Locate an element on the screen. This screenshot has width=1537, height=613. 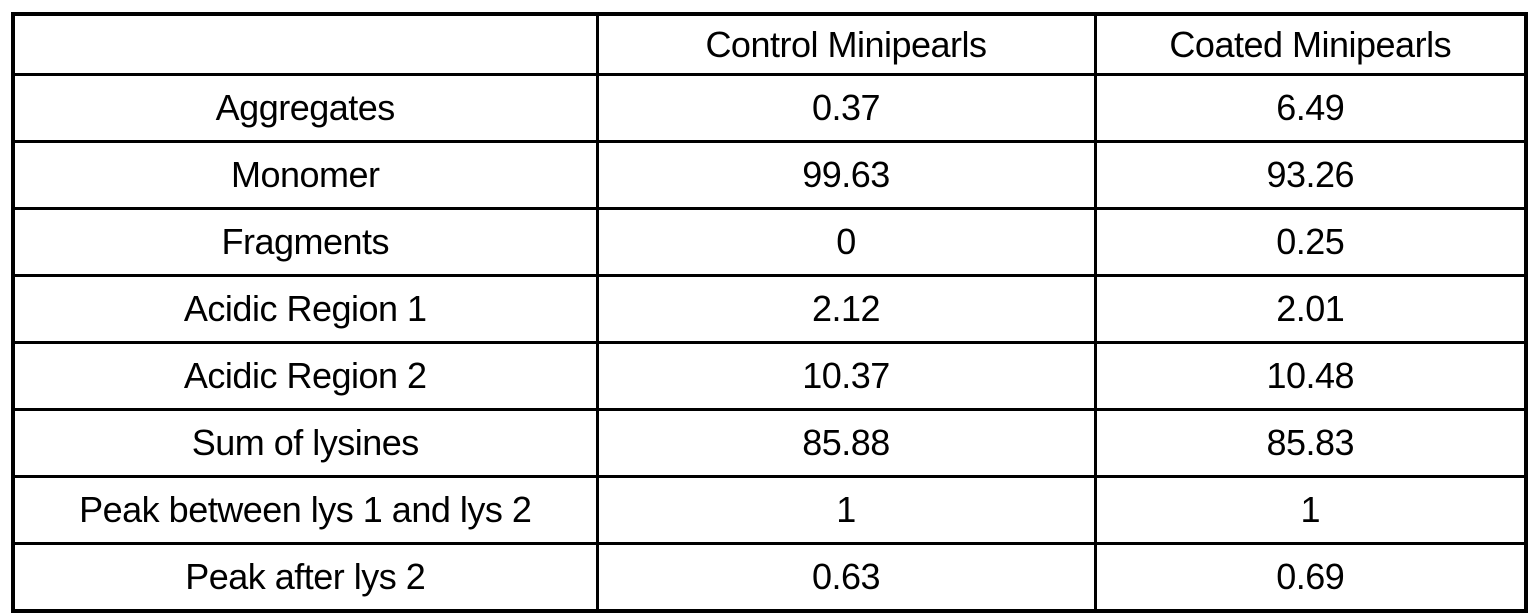
cell-coated-value: 2.01 is located at coordinates (1310, 309).